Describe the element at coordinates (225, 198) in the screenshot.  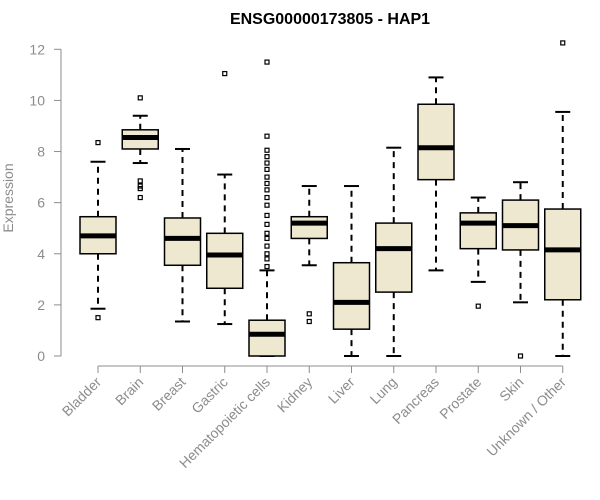
I see `box-gastric` at that location.